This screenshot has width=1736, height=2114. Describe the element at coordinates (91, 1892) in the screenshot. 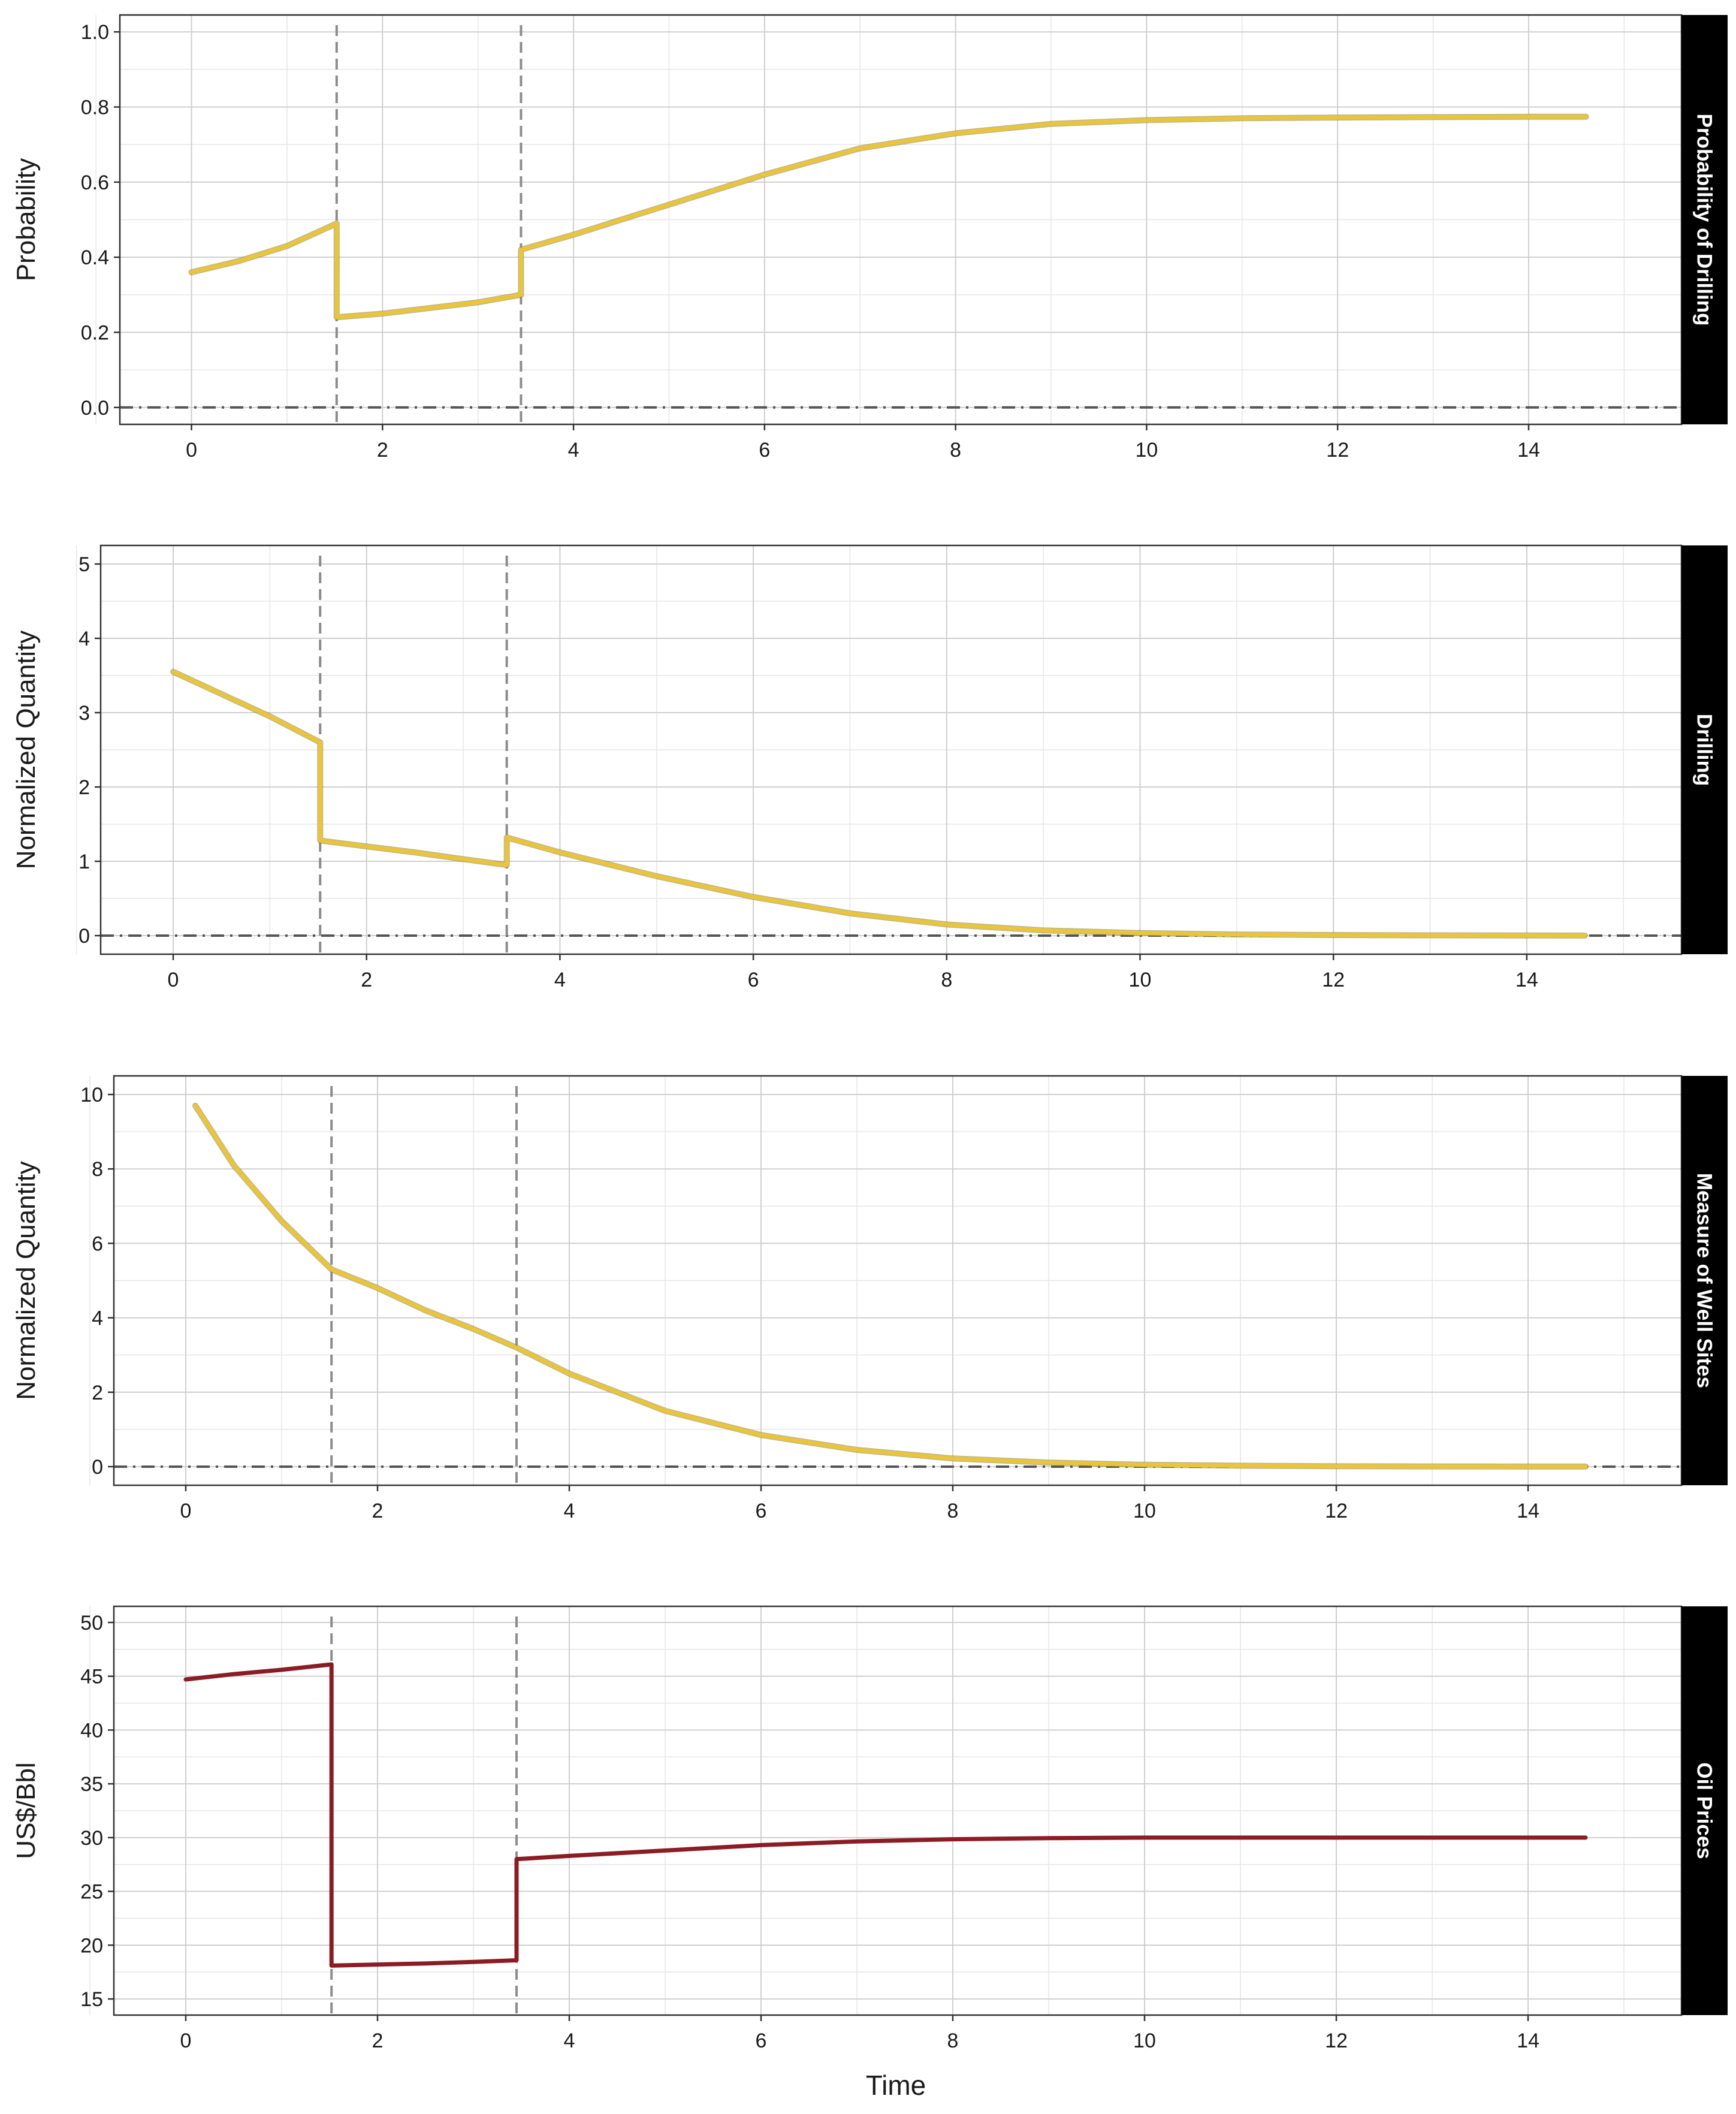

I see `y-tick-label: 25` at that location.